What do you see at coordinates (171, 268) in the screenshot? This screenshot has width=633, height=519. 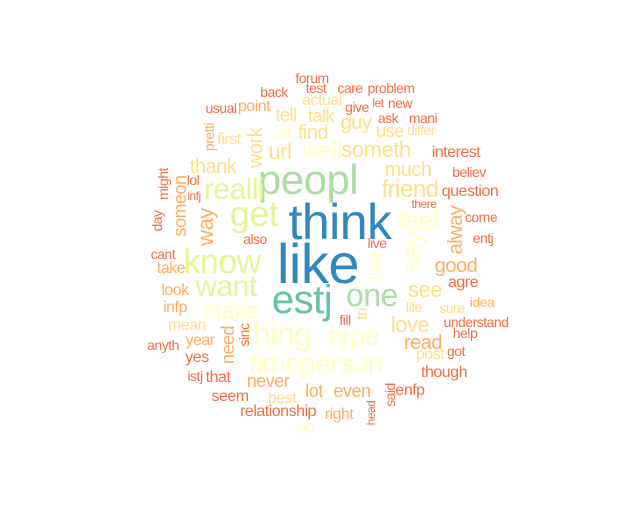 I see `word-take: take` at bounding box center [171, 268].